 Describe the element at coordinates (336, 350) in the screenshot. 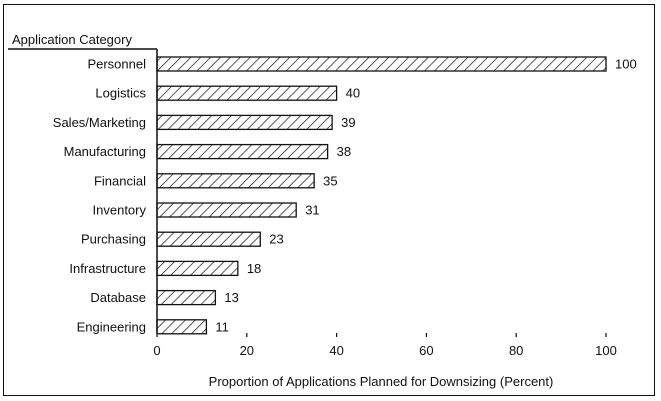

I see `x-tick-label-40: 40` at that location.